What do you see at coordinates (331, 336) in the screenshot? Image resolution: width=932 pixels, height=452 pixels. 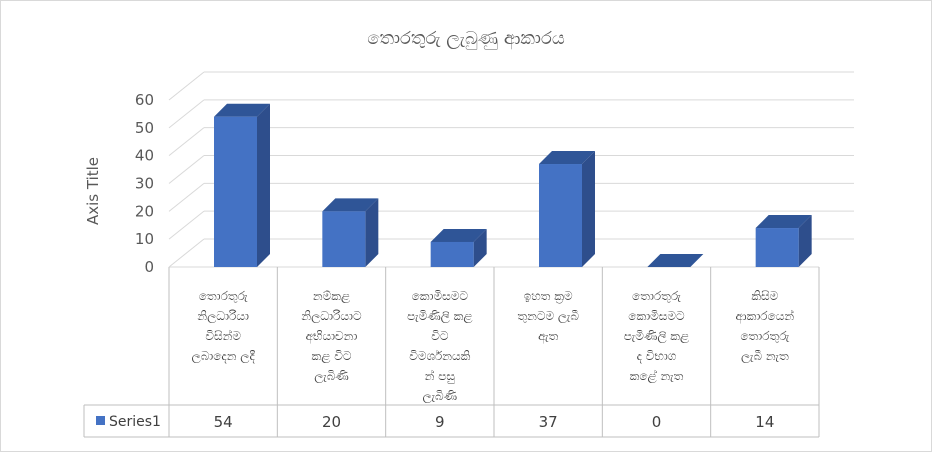 I see `category-label: නම්කළ නිලධාරියාට අභියාචනා කළ විට ලැබිණි` at bounding box center [331, 336].